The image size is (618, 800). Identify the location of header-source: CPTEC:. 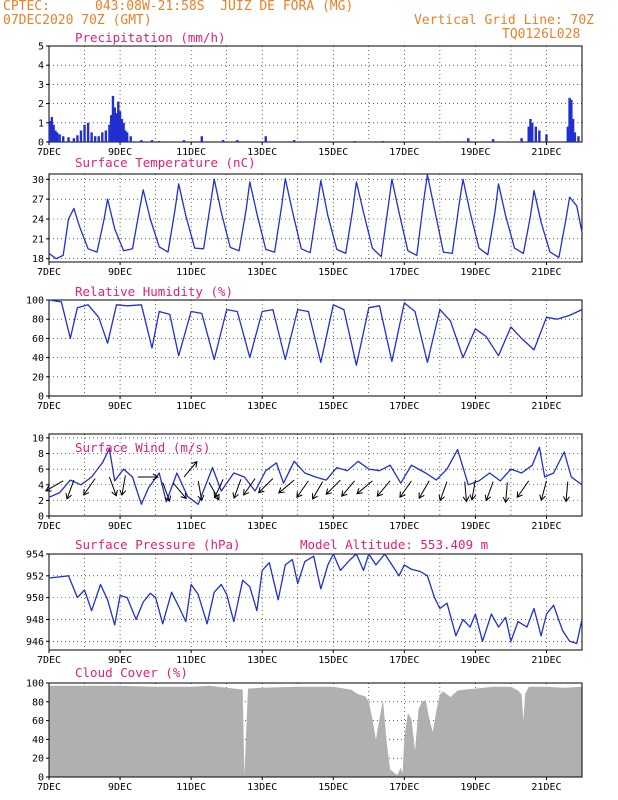
(26, 7).